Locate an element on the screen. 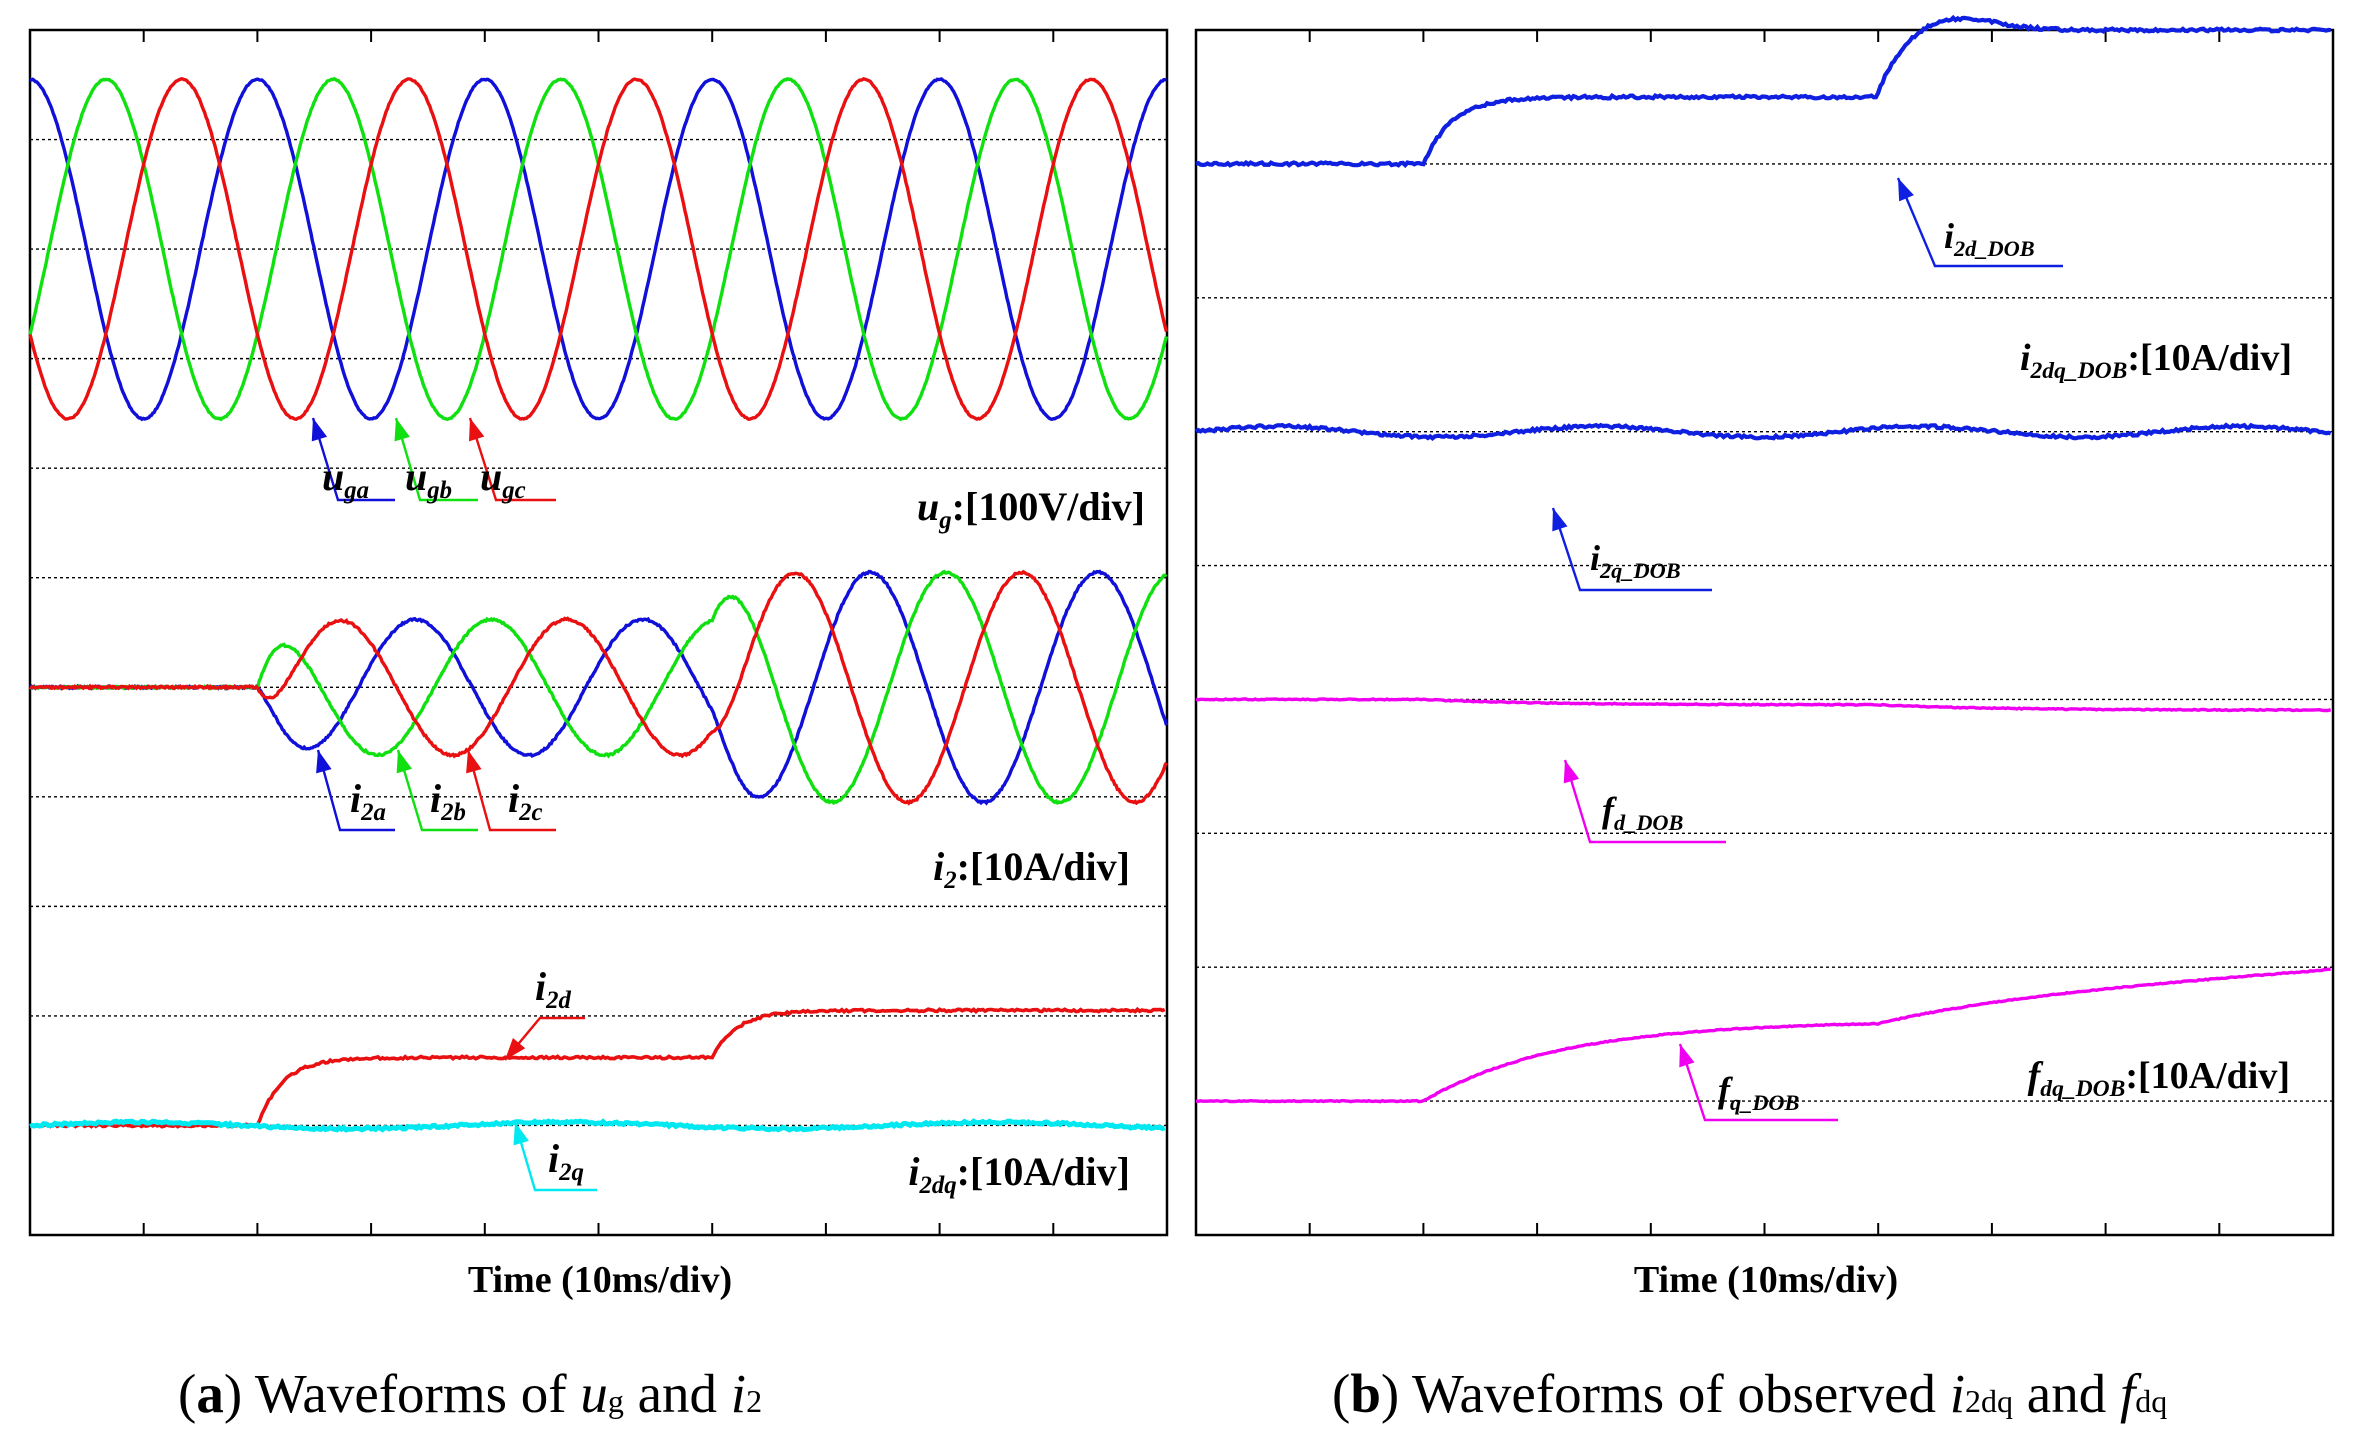 Image resolution: width=2362 pixels, height=1454 pixels. x-axis-label-b: Time (10ms/div) is located at coordinates (1766, 1280).